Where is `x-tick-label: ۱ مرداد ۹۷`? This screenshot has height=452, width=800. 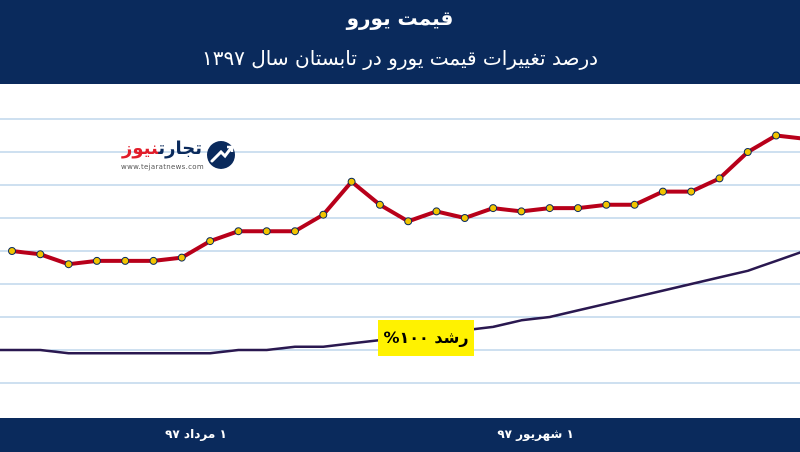
x-tick-label: ۱ مرداد ۹۷ is located at coordinates (196, 434).